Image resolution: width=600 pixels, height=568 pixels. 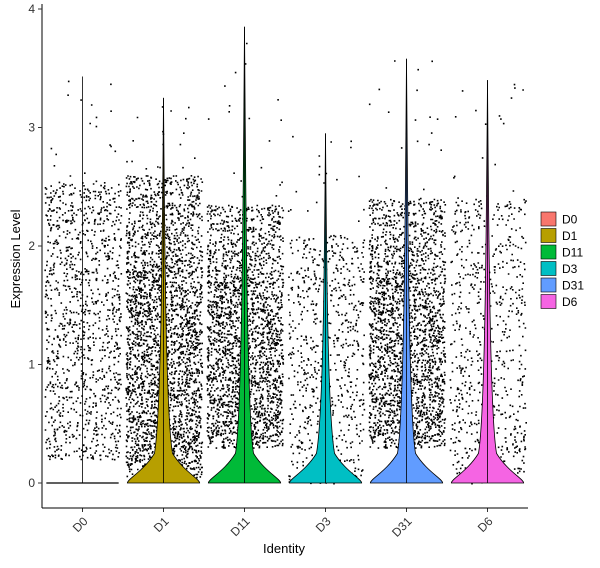 I want to click on legend-swatch-D31, so click(x=548, y=285).